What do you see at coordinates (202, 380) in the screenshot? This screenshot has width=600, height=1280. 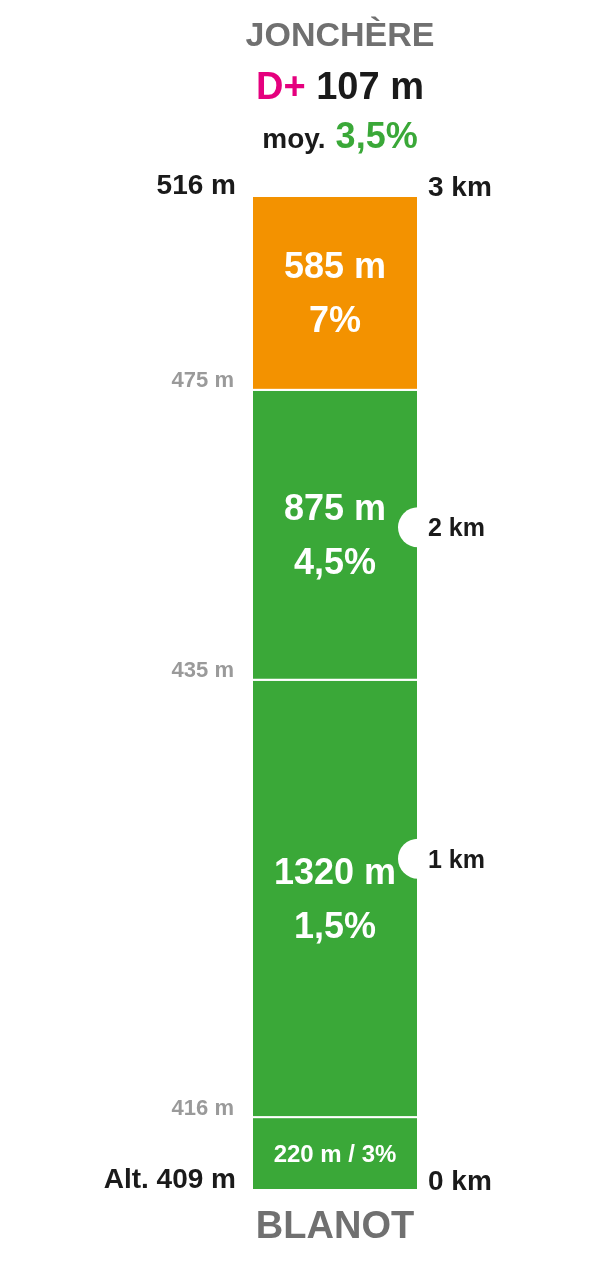 I see `text: 475 m` at bounding box center [202, 380].